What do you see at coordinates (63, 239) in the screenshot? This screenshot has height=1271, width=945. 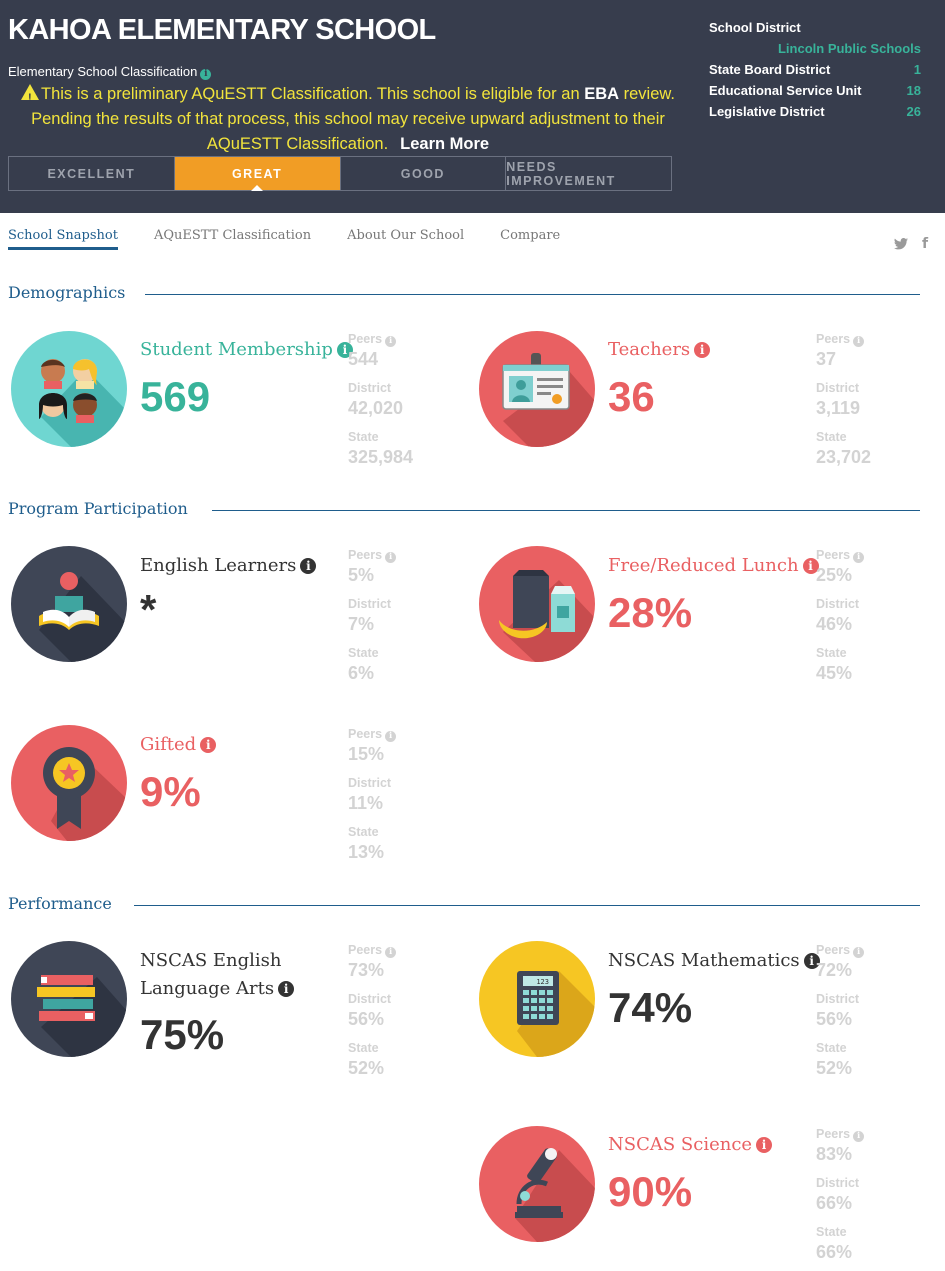 I see `tab-school-snapshot: School Snapshot` at bounding box center [63, 239].